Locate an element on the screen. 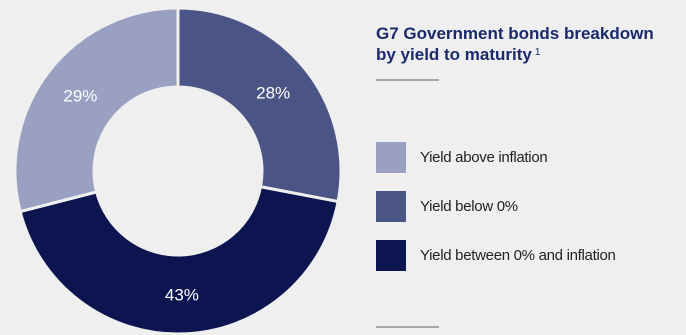  slice-label-yield-below-zero: 28% is located at coordinates (273, 92).